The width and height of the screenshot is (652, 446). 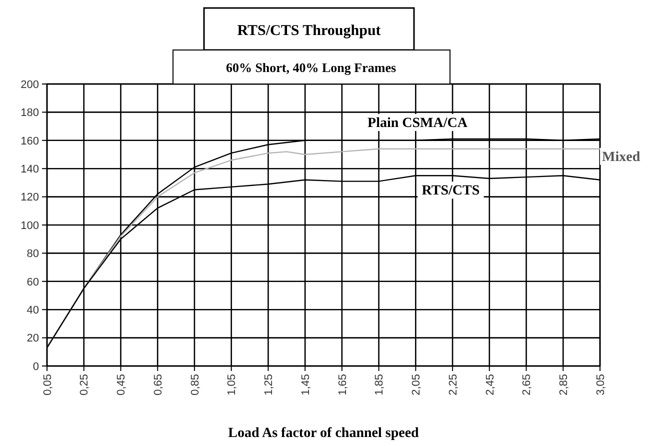 What do you see at coordinates (232, 385) in the screenshot?
I see `x-tick-label: 1,05` at bounding box center [232, 385].